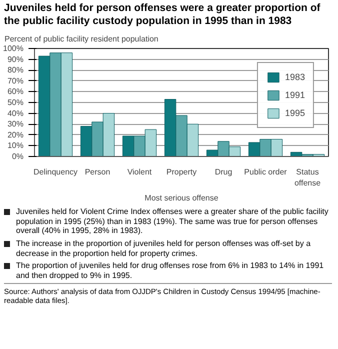 This screenshot has height=349, width=338. I want to click on text: Juveniles held for Violent Crime Index offenses were a greater share of the public facility population in 1995 (25%) than in 1983 (19%). The same was true for person offenses overall (40% in 1995, 28% in 1983)., so click(173, 221).